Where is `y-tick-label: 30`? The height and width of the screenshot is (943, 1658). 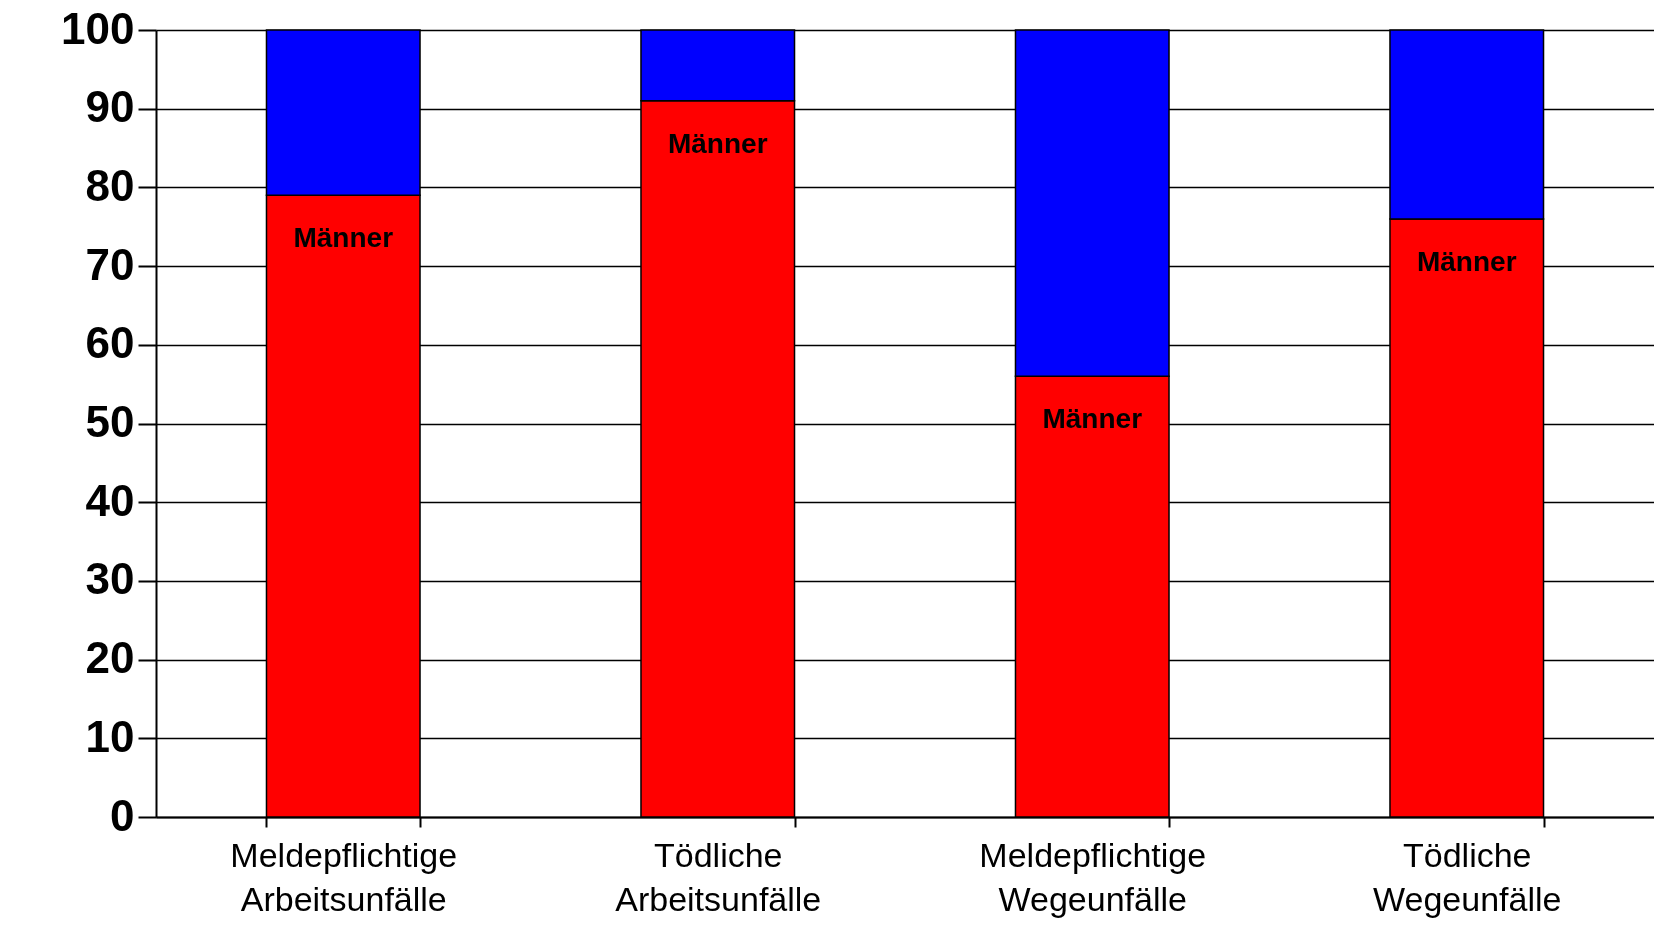
y-tick-label: 30 is located at coordinates (110, 579).